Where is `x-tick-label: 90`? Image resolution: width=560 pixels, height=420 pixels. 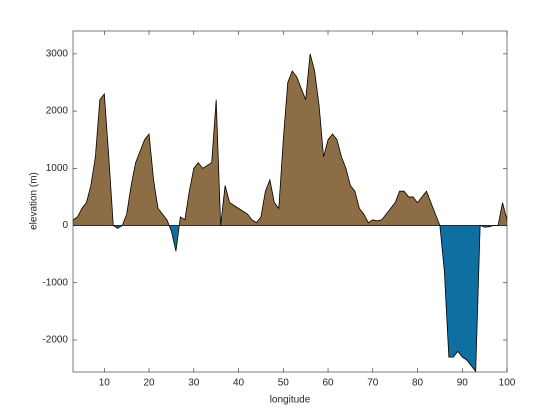 x-tick-label: 90 is located at coordinates (463, 383).